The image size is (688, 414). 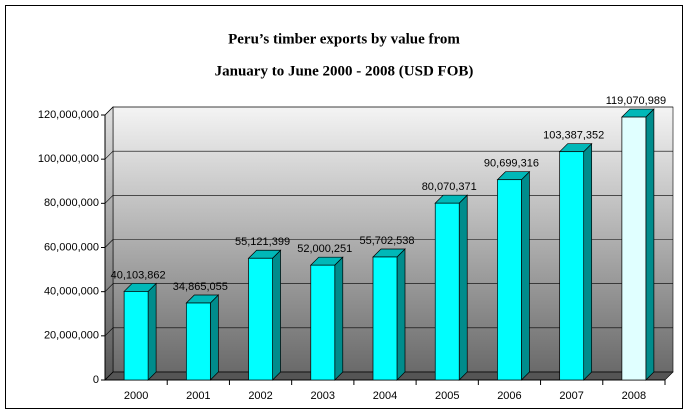 I want to click on data-label: 90,699,316, so click(x=511, y=164).